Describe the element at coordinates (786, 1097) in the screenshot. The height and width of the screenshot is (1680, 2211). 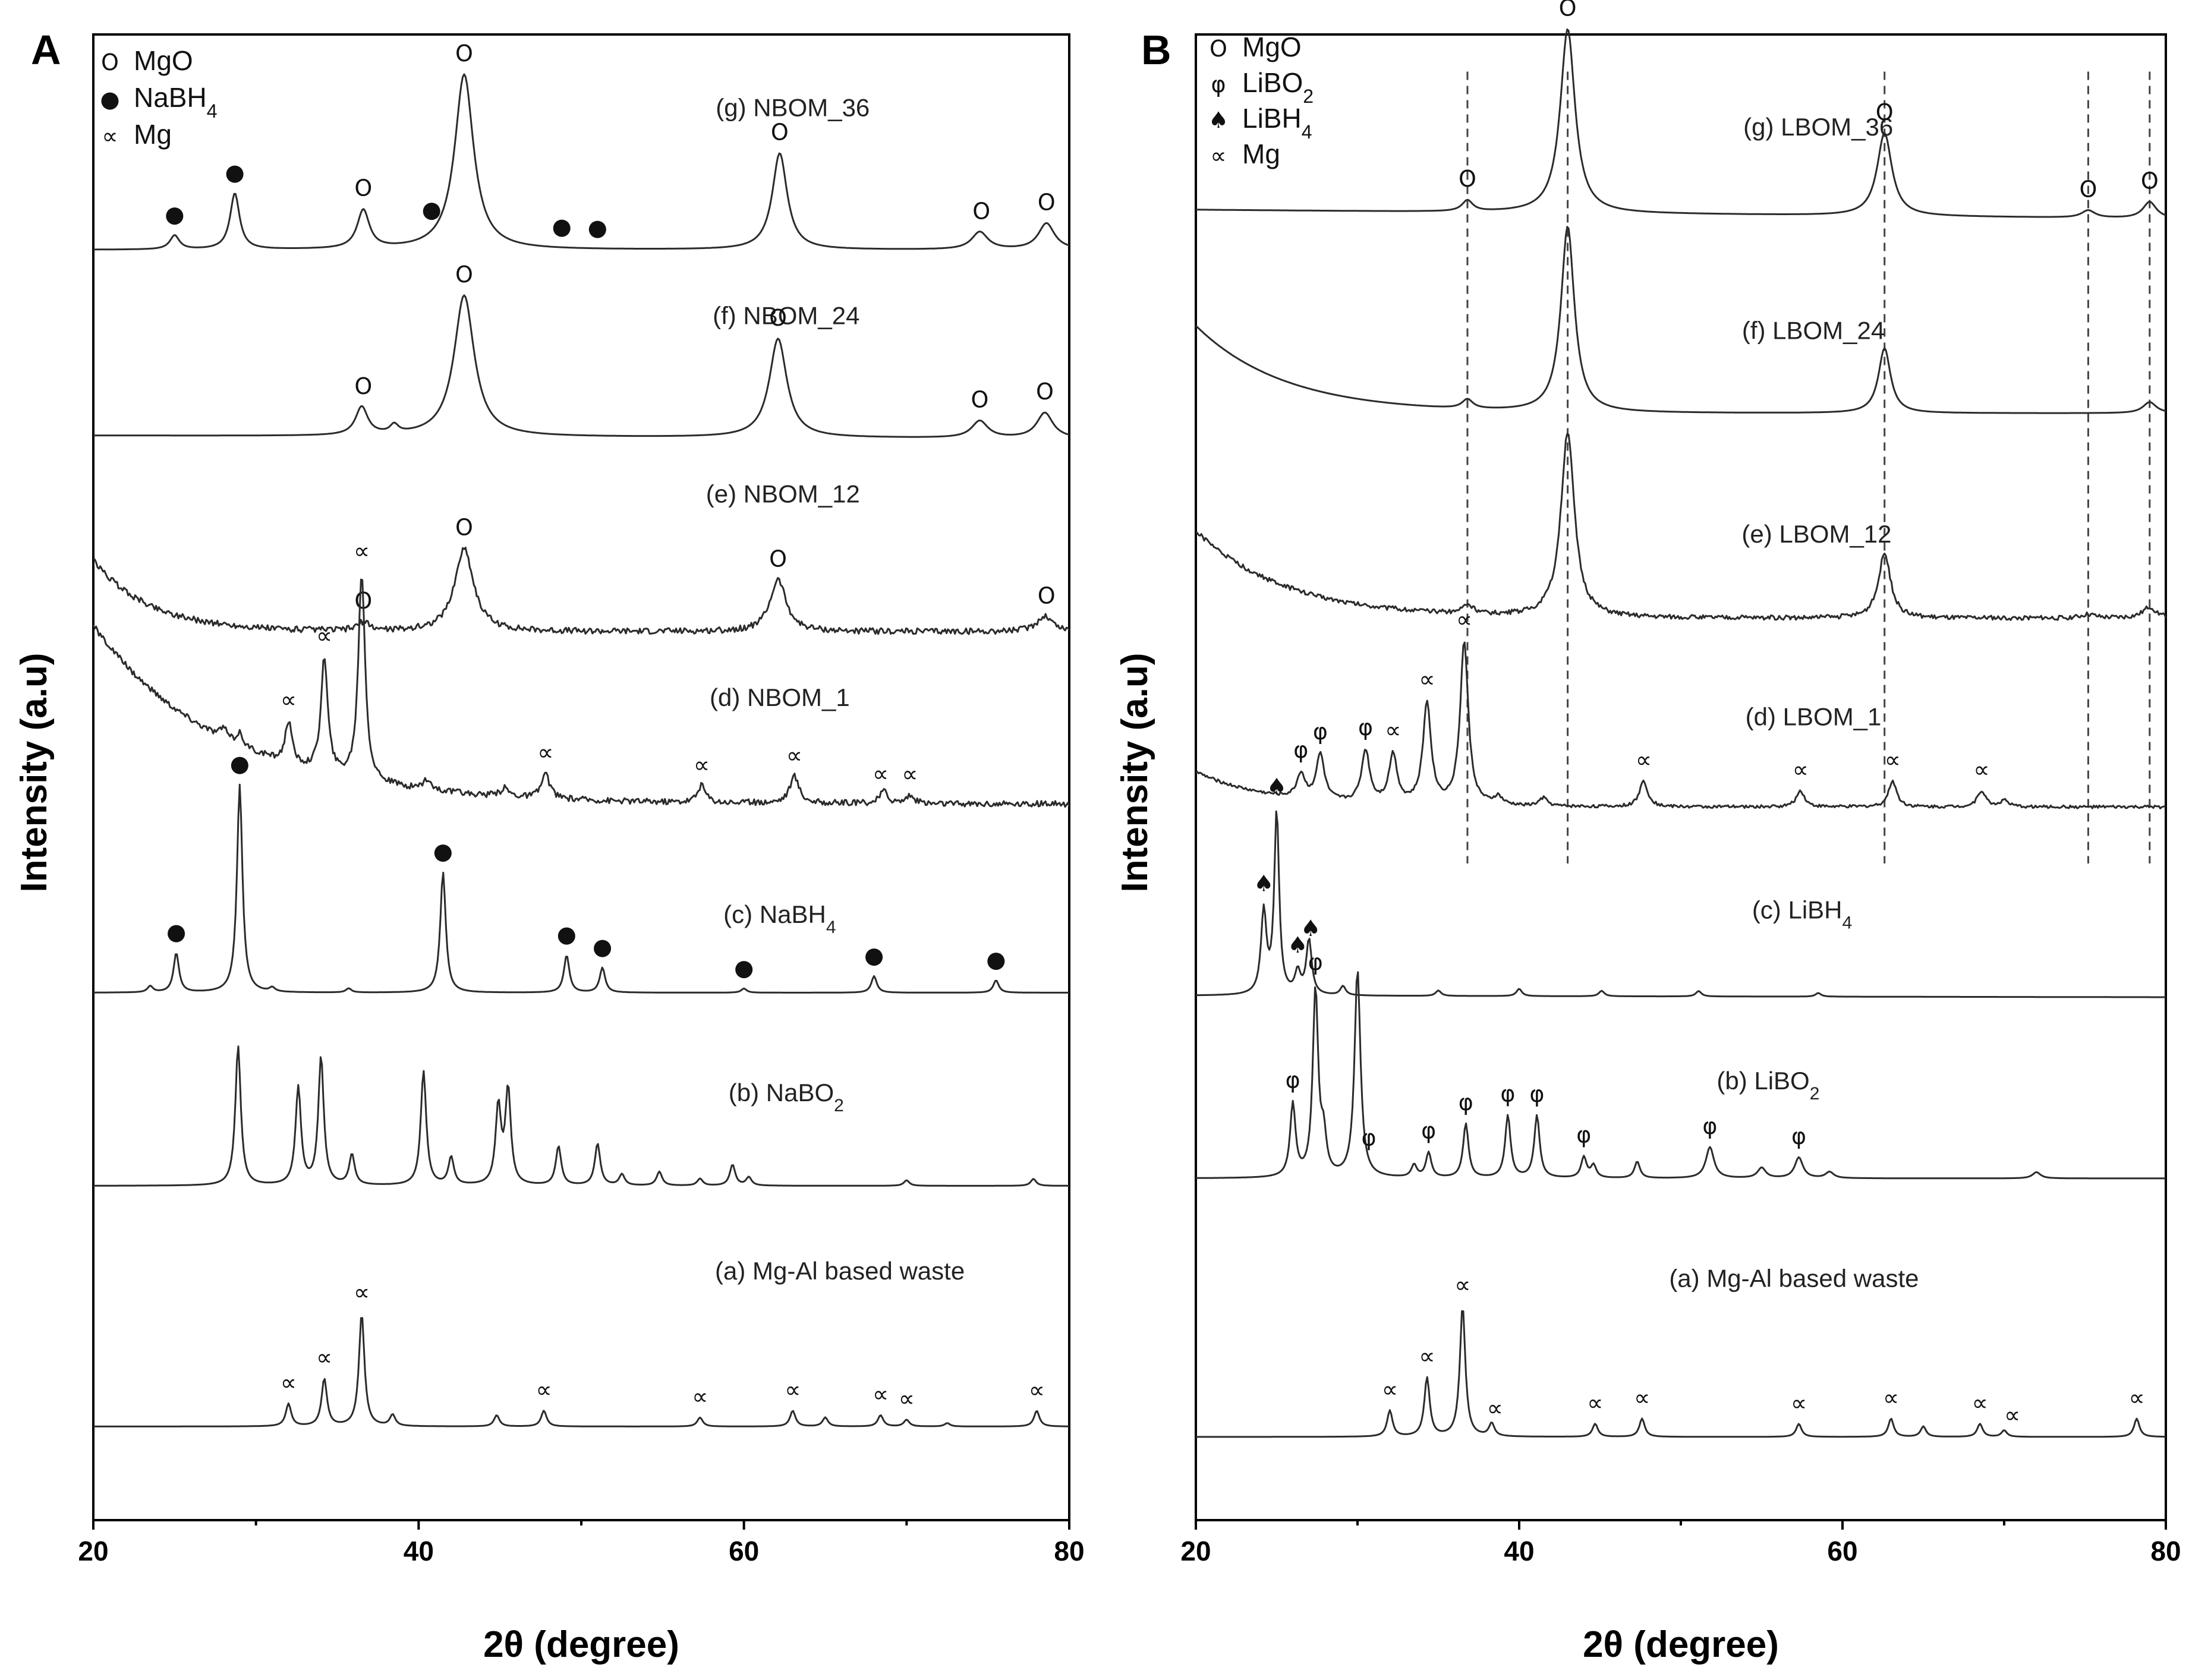
I see `panel-a-trace-label: (b) NaBO2` at that location.